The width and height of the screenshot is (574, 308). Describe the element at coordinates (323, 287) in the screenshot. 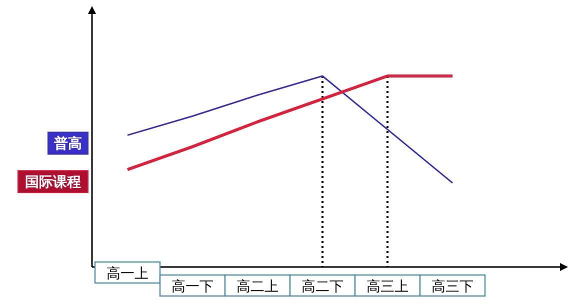

I see `x-tick-label: 高二下` at that location.